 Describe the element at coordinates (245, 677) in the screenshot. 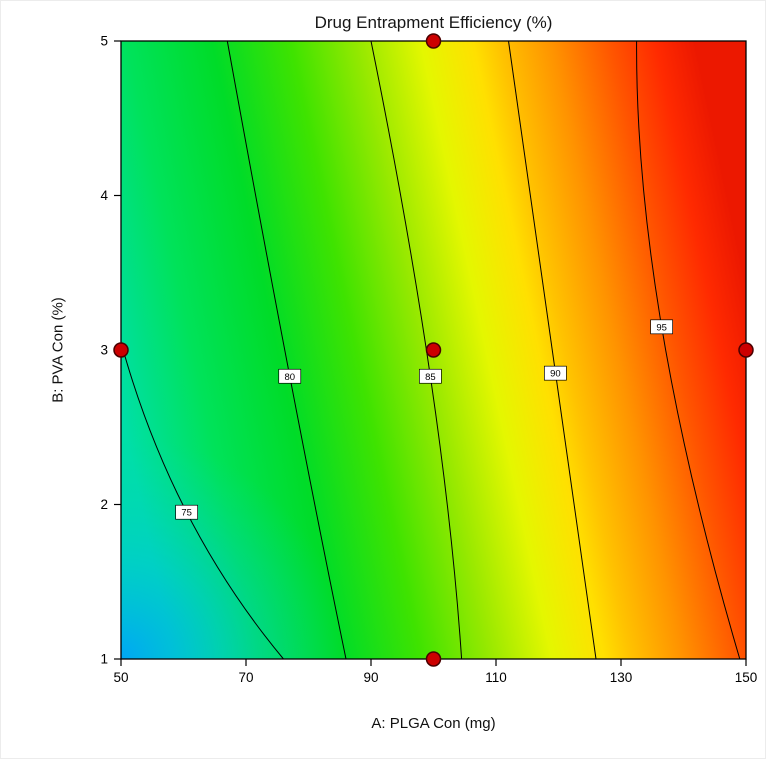

I see `x-tick-label: 70` at that location.